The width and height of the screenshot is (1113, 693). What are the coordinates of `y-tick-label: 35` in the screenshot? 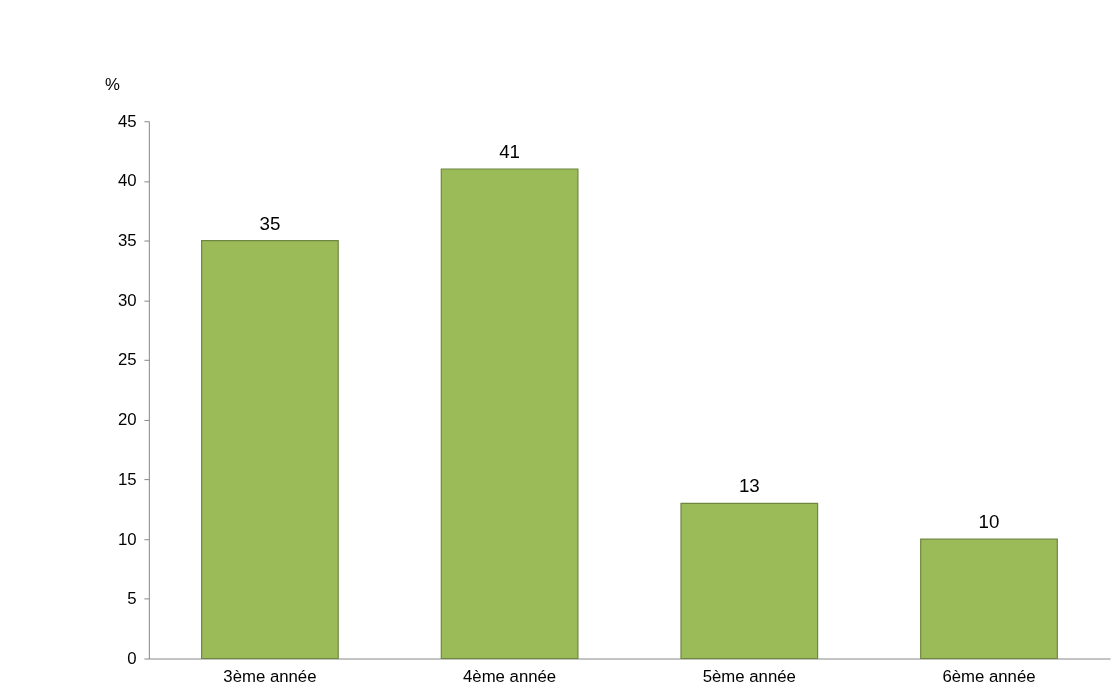 It's located at (127, 241).